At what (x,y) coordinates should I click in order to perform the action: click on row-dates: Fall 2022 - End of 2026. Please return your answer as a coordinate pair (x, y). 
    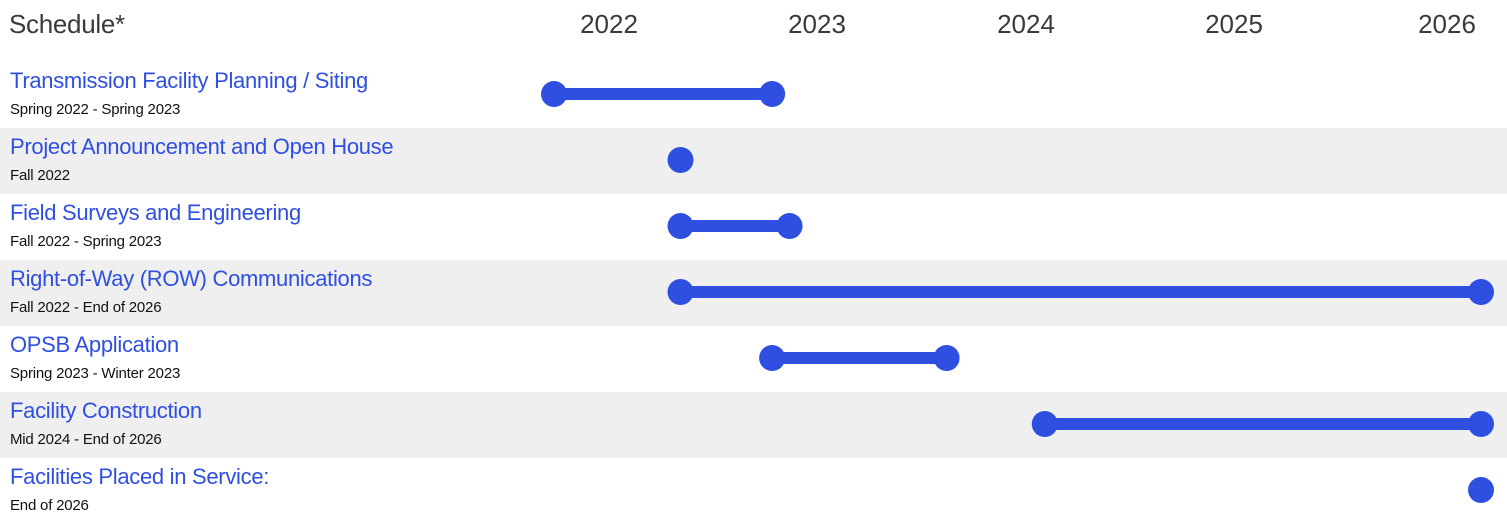
    Looking at the image, I should click on (86, 307).